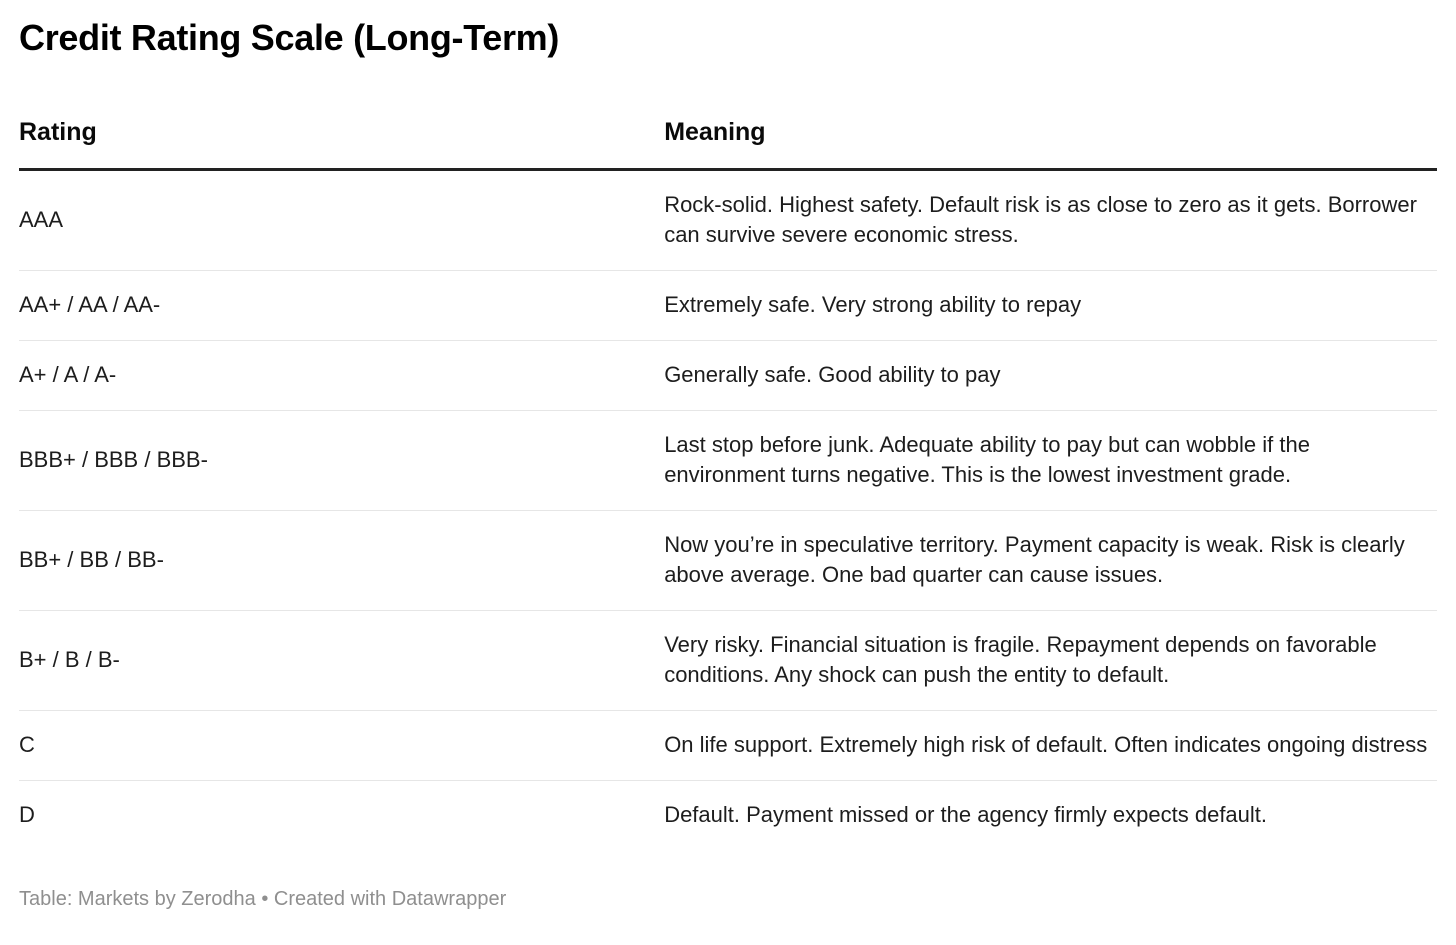  Describe the element at coordinates (342, 560) in the screenshot. I see `rating-cell: BB+ / BB / BB-` at that location.